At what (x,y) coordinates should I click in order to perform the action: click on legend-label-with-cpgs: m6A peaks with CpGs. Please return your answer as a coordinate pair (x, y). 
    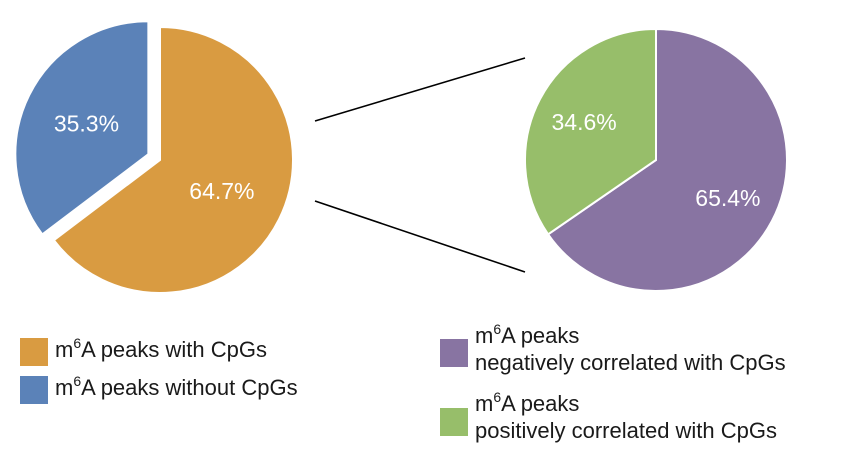
    Looking at the image, I should click on (161, 348).